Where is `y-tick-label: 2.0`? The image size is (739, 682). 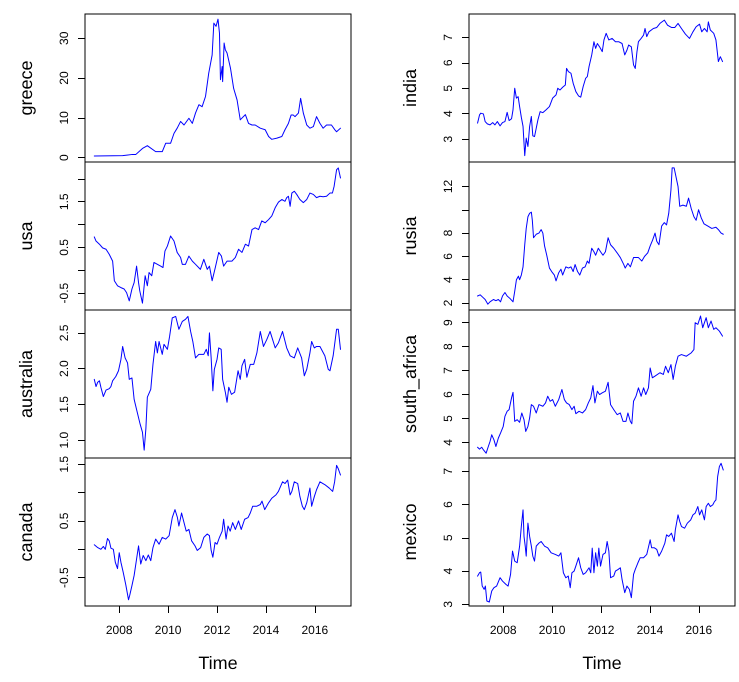 y-tick-label: 2.0 is located at coordinates (64, 368).